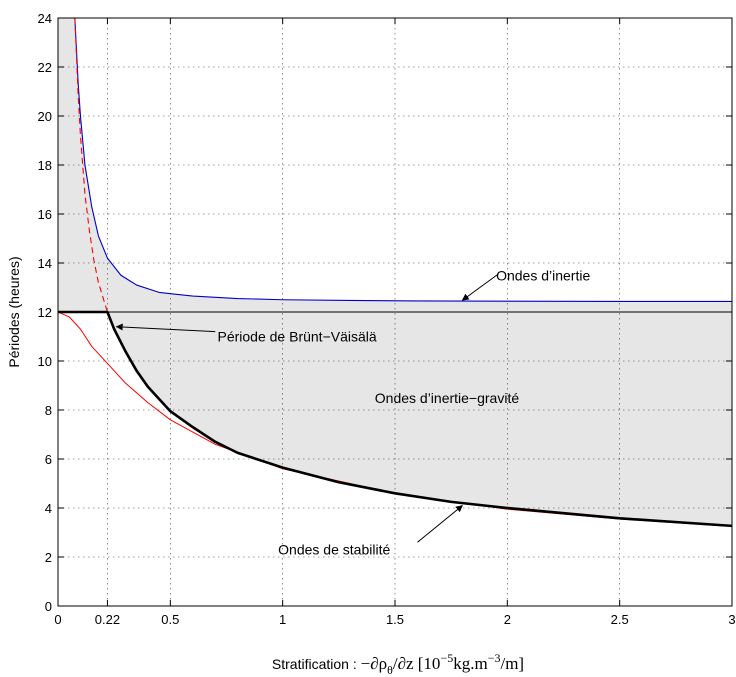 Image resolution: width=736 pixels, height=677 pixels. What do you see at coordinates (45, 214) in the screenshot?
I see `y-tick-label: 16` at bounding box center [45, 214].